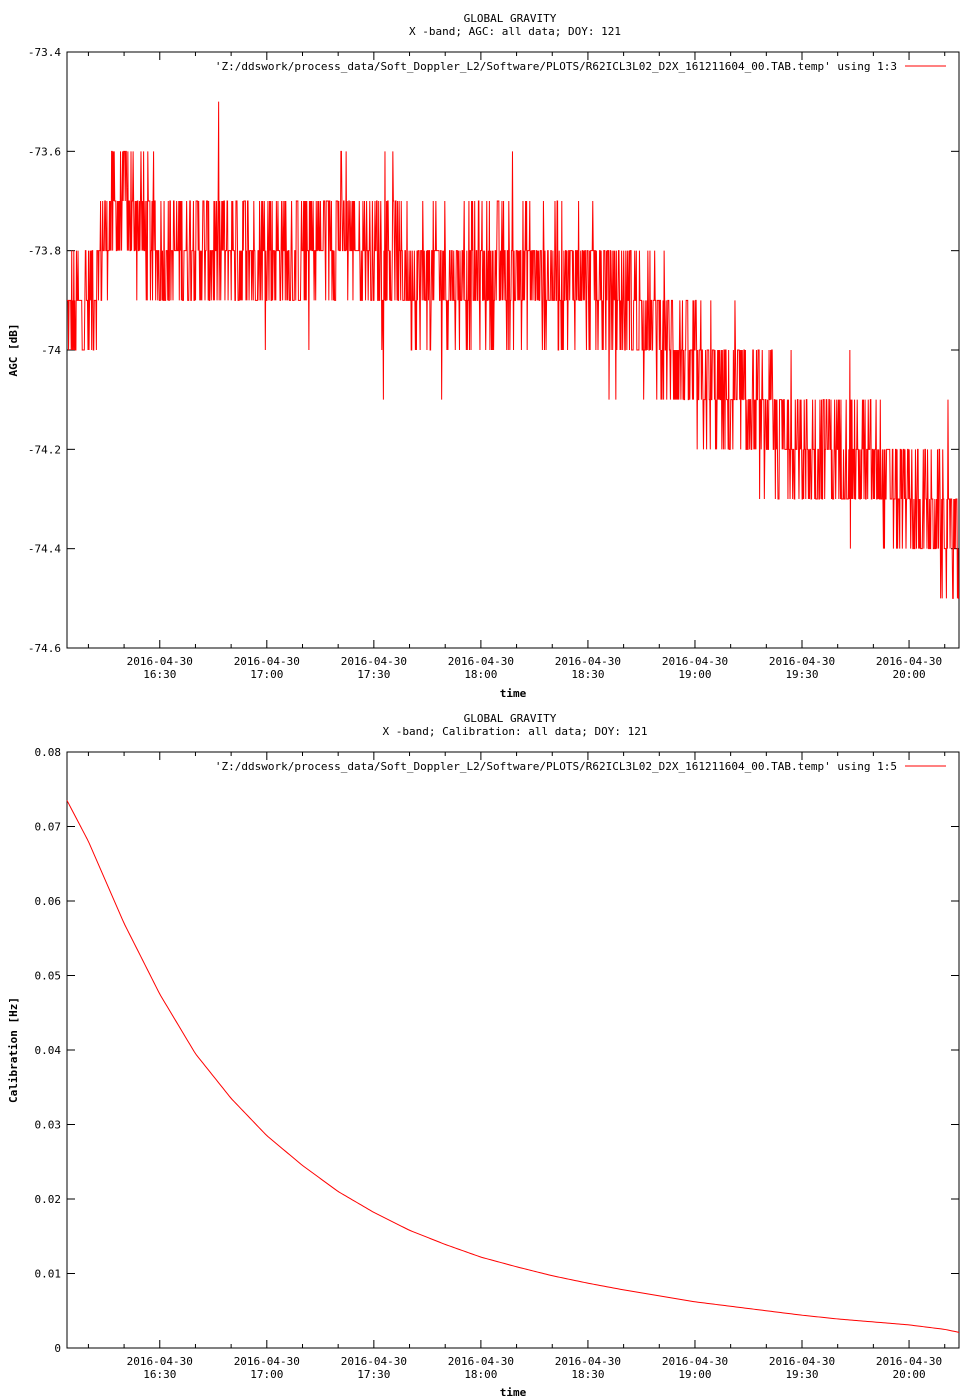 This screenshot has height=1400, width=980. I want to click on y-tick-label: 0.02, so click(48, 1199).